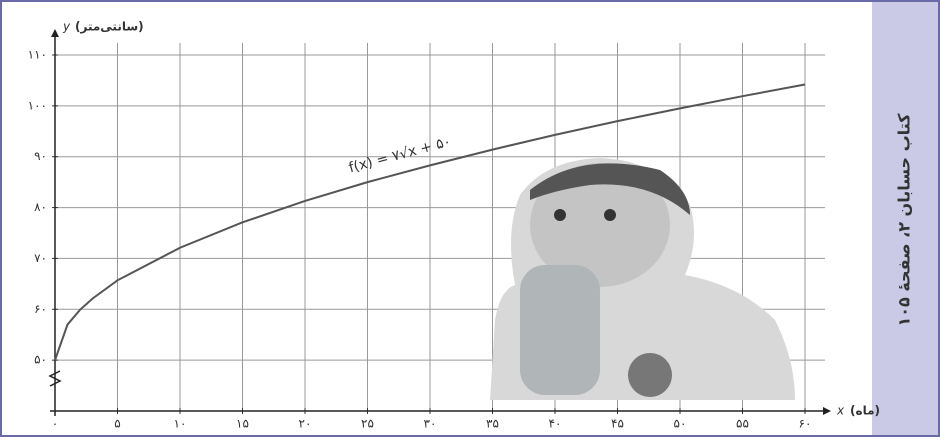  I want to click on x-tick-label: ۳۰, so click(430, 424).